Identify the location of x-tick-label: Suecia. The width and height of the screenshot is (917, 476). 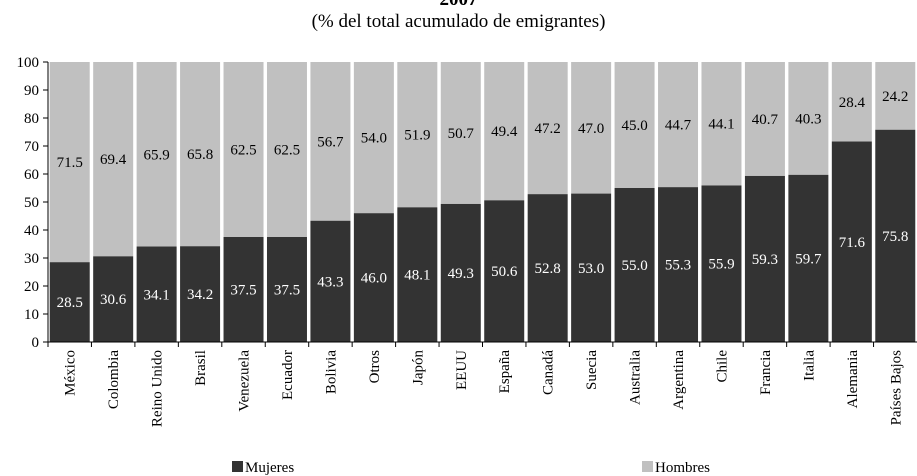
(592, 370).